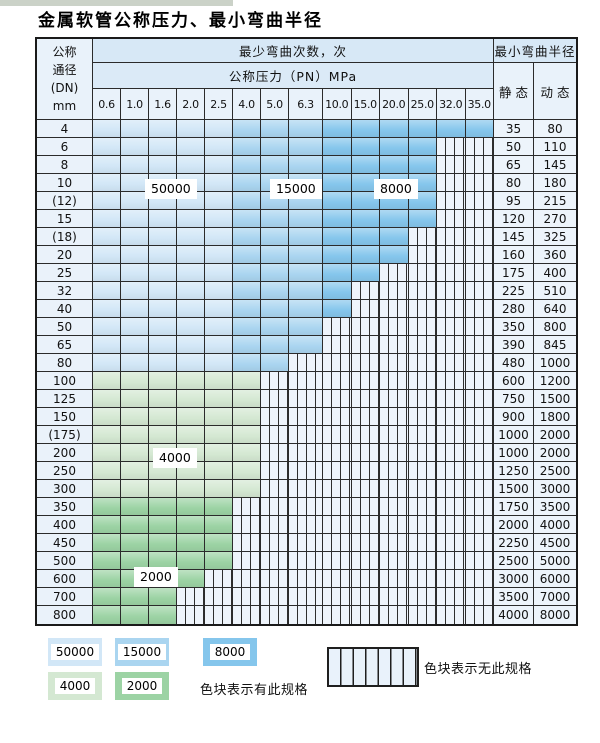 This screenshot has height=743, width=600. I want to click on dynamic-radius-cell: 180, so click(555, 183).